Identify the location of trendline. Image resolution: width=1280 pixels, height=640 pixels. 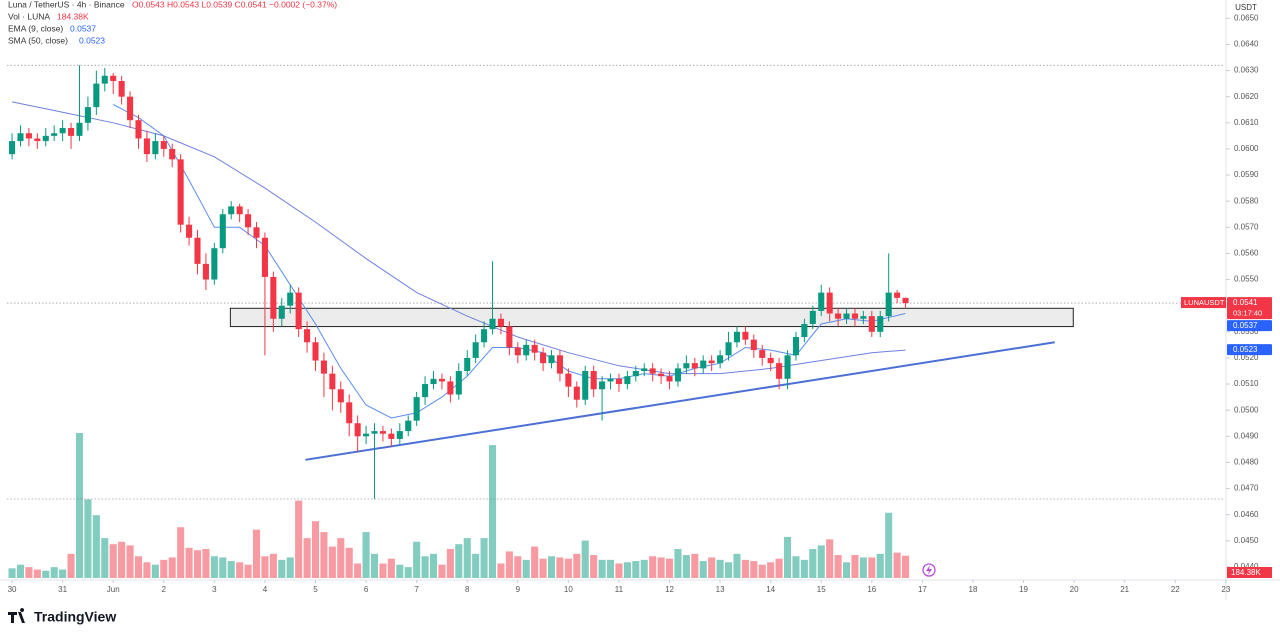
(680, 401).